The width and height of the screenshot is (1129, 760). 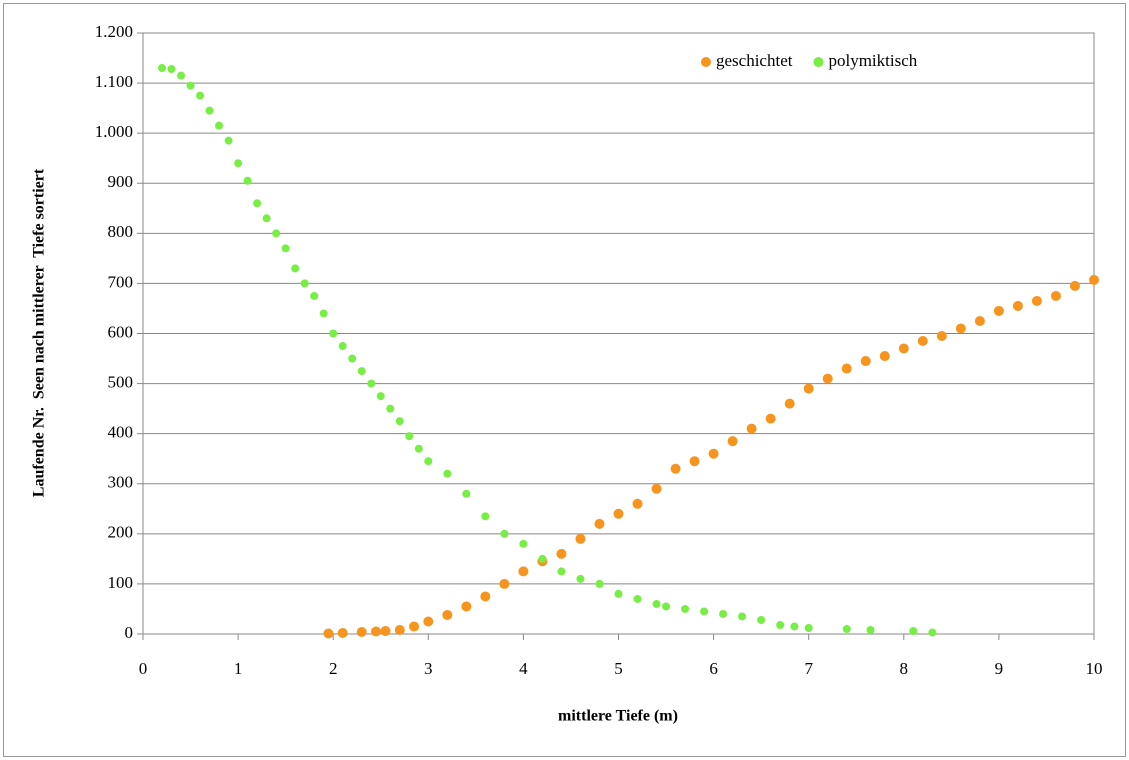 I want to click on y-tick-label: 500, so click(x=121, y=381).